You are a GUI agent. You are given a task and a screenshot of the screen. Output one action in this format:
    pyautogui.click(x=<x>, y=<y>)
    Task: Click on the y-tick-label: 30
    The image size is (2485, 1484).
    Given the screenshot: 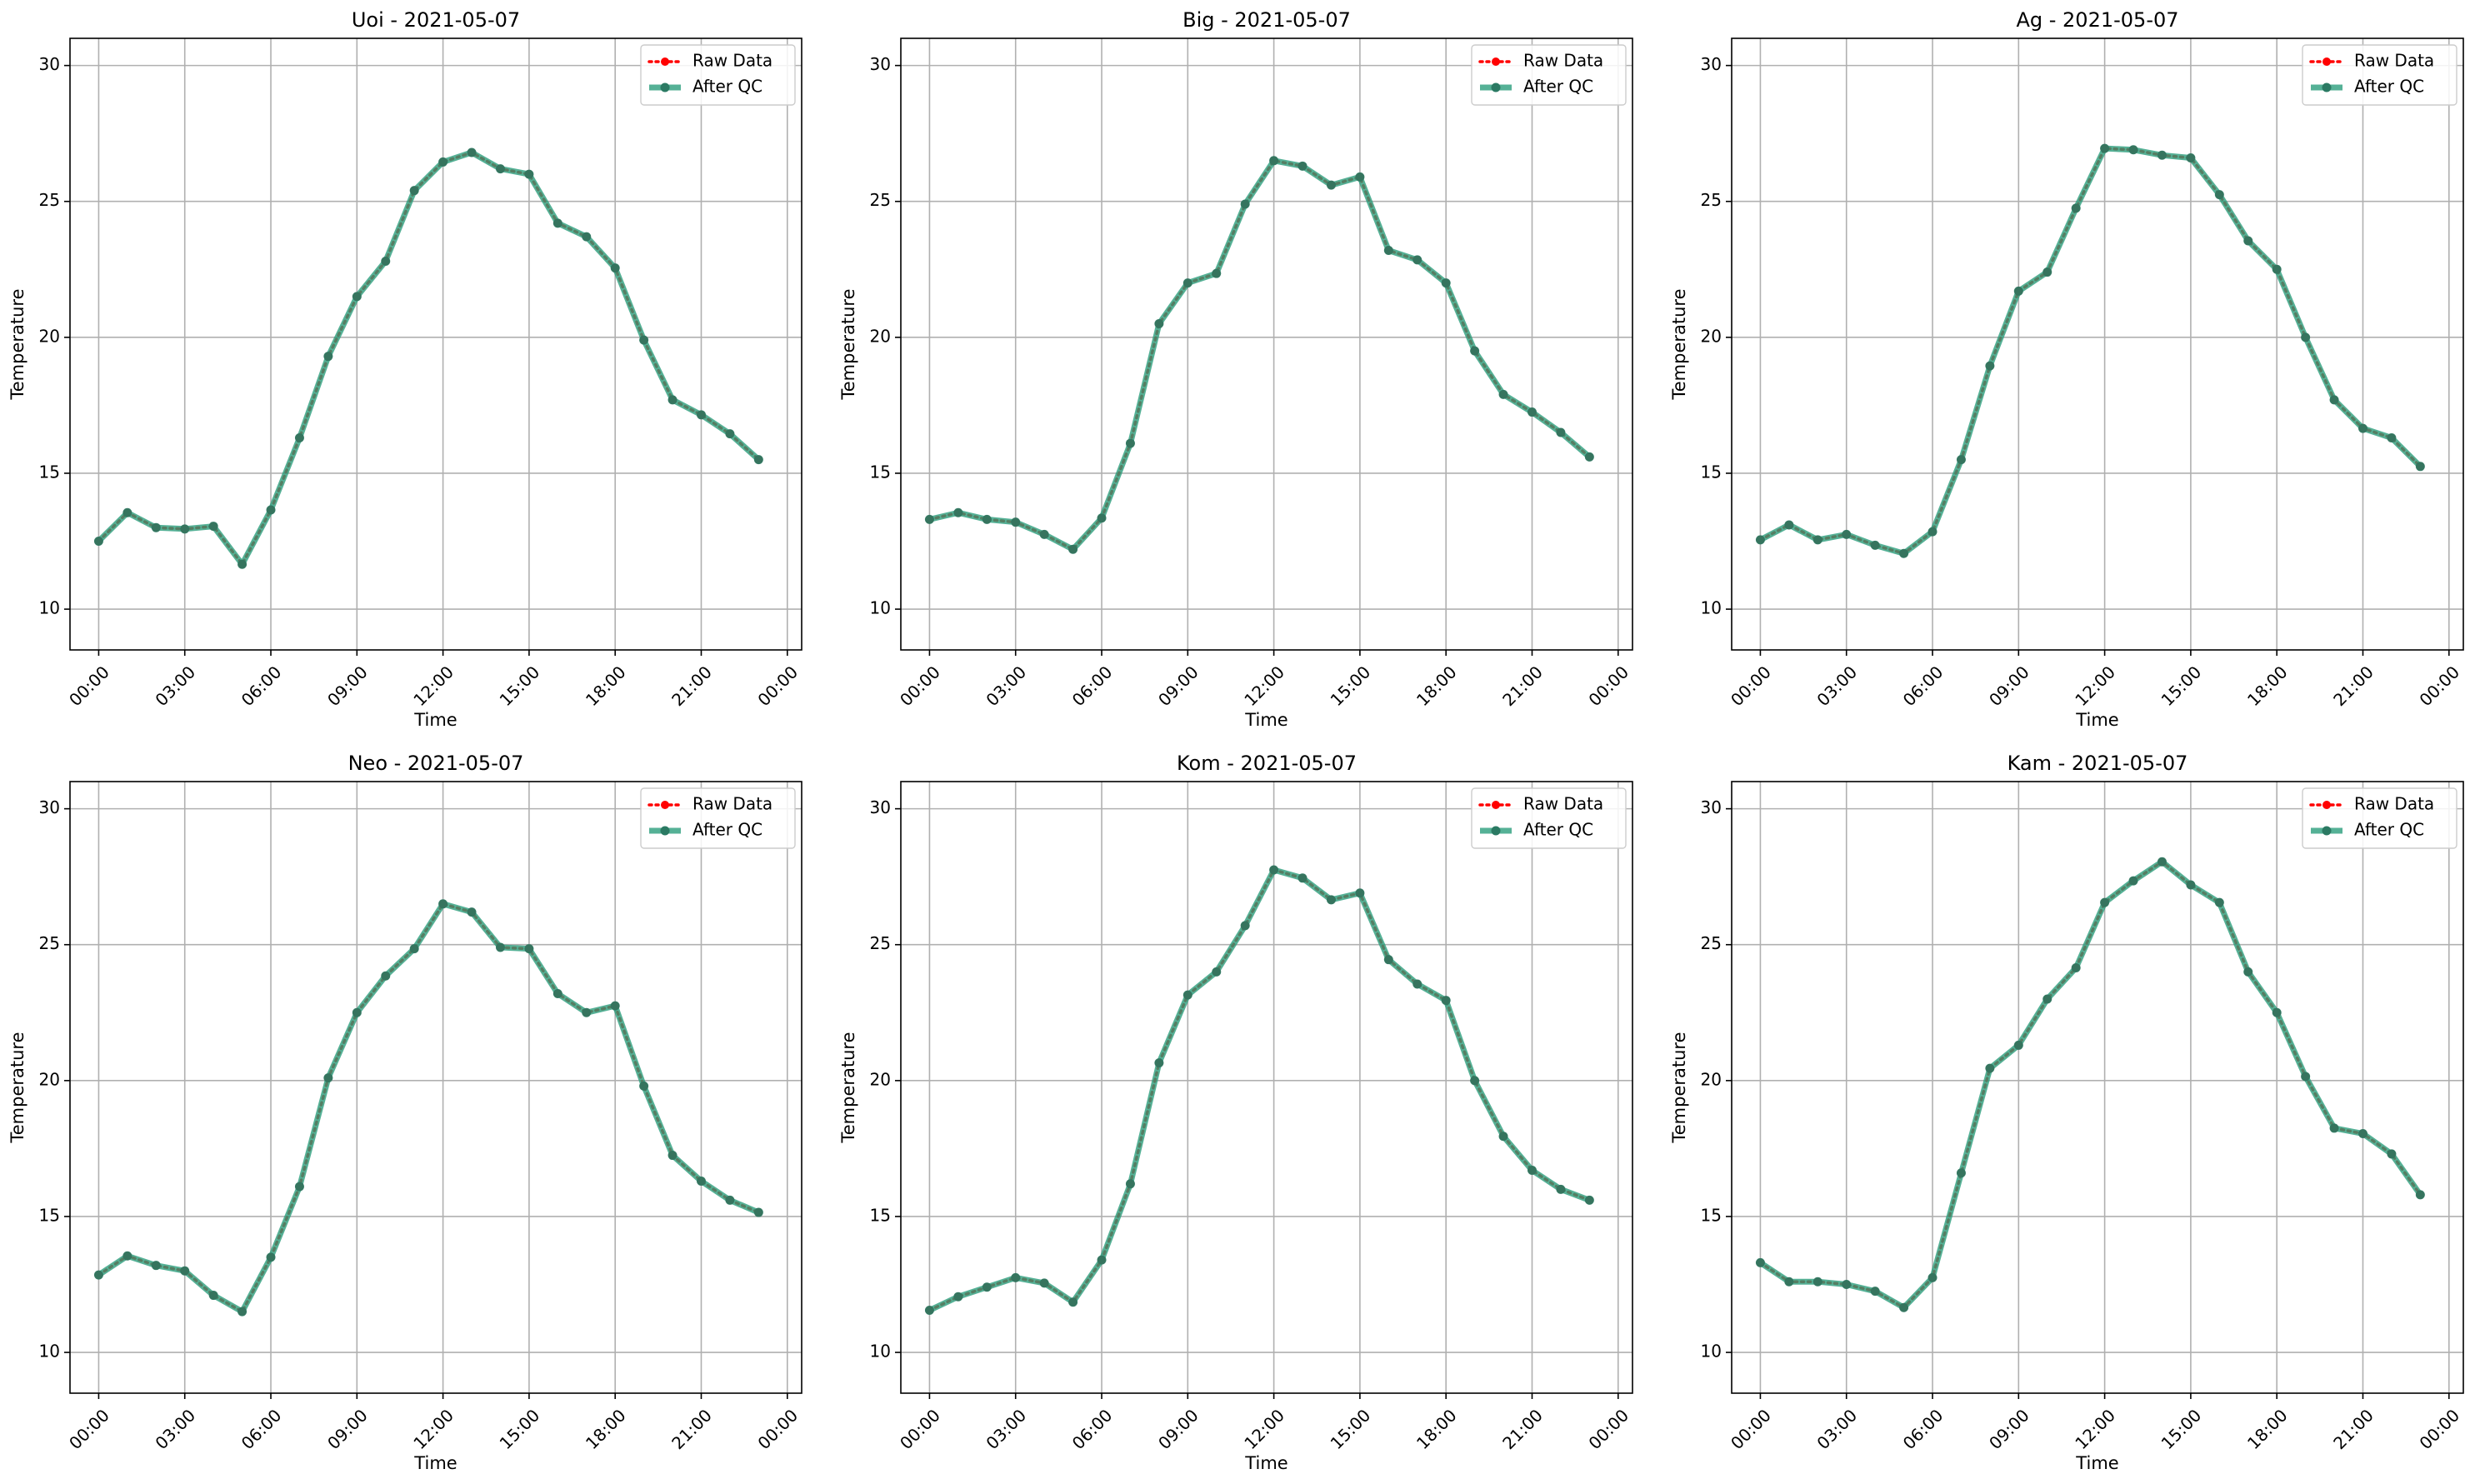 What is the action you would take?
    pyautogui.click(x=880, y=64)
    